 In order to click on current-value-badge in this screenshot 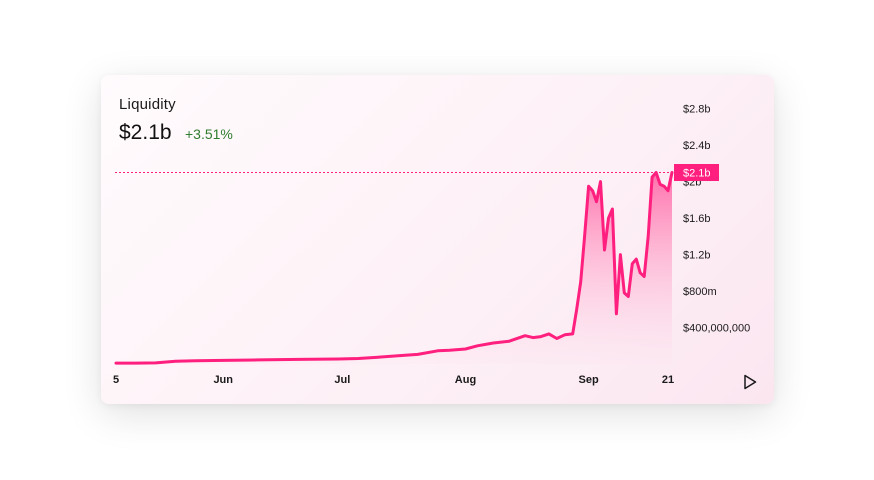, I will do `click(696, 173)`.